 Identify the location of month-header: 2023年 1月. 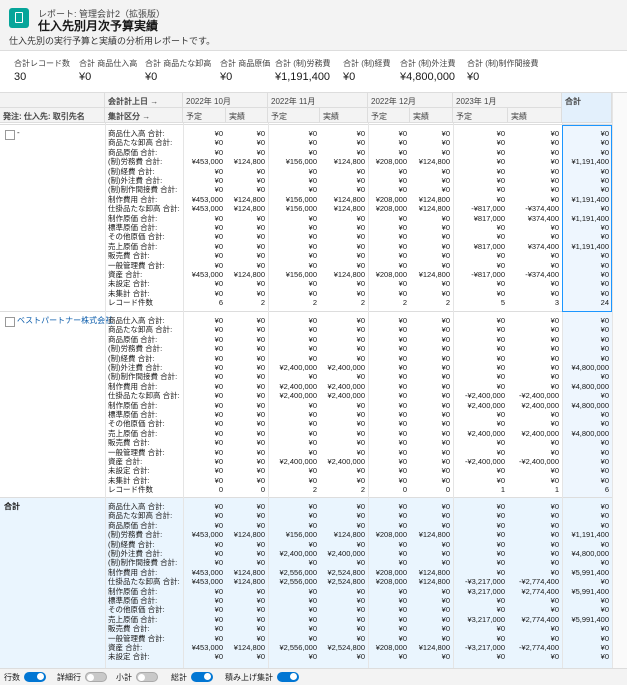
(507, 100).